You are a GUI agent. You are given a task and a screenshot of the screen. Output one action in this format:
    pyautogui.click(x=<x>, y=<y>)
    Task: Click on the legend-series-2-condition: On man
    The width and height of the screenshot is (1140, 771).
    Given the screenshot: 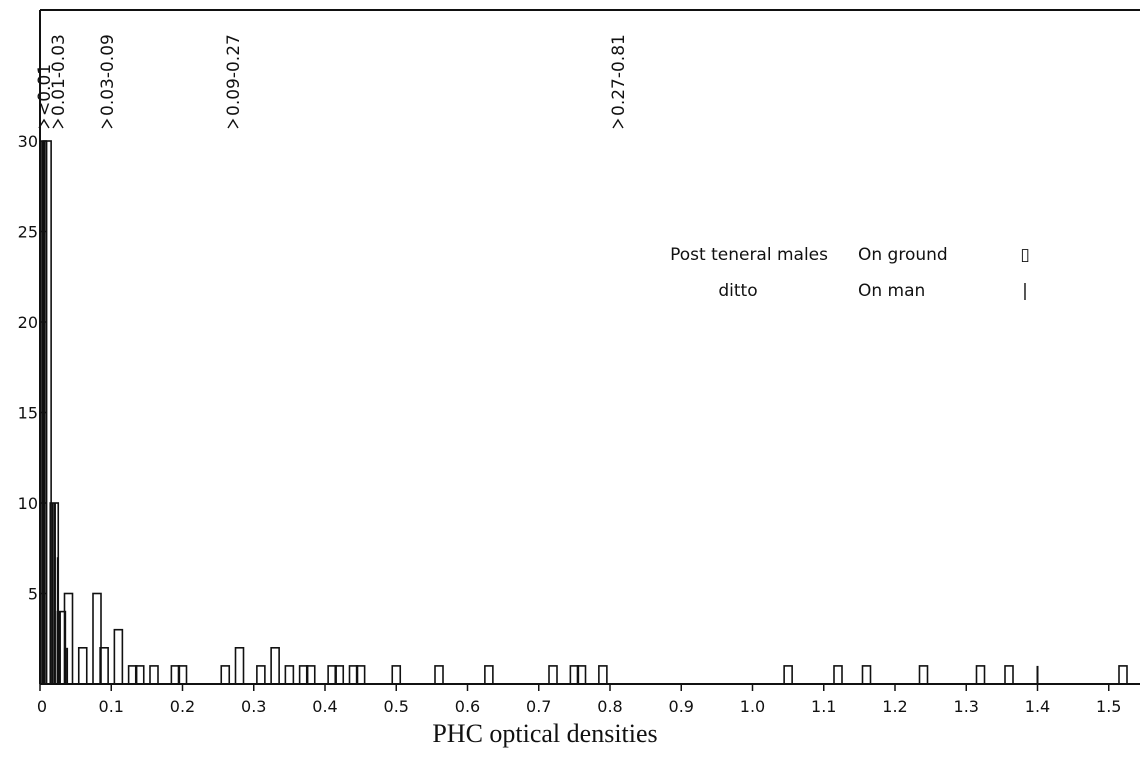 What is the action you would take?
    pyautogui.click(x=891, y=291)
    